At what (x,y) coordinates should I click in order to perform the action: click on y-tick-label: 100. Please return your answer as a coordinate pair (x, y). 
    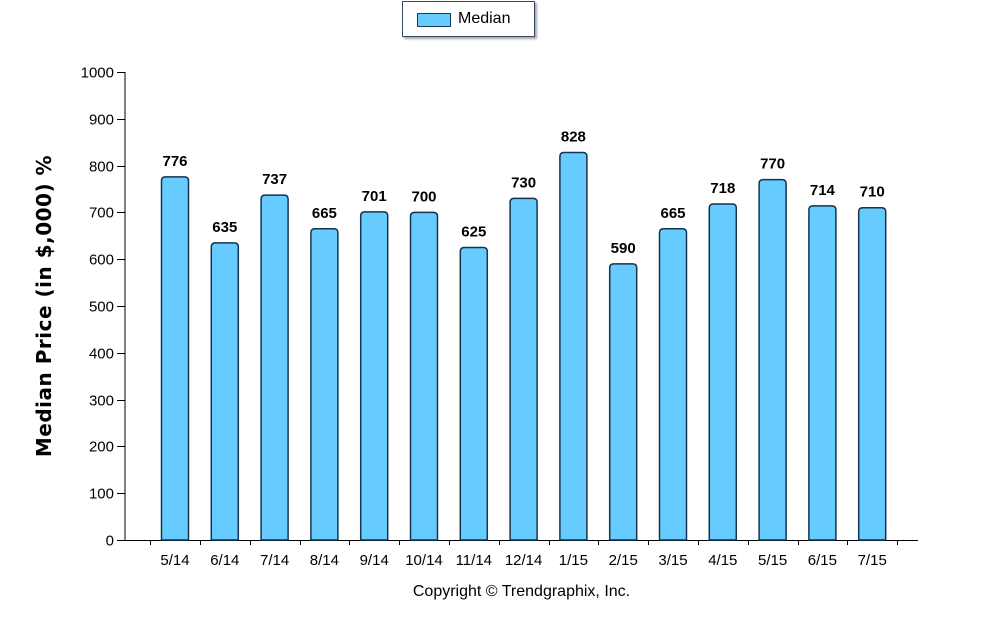
    Looking at the image, I should click on (101, 494).